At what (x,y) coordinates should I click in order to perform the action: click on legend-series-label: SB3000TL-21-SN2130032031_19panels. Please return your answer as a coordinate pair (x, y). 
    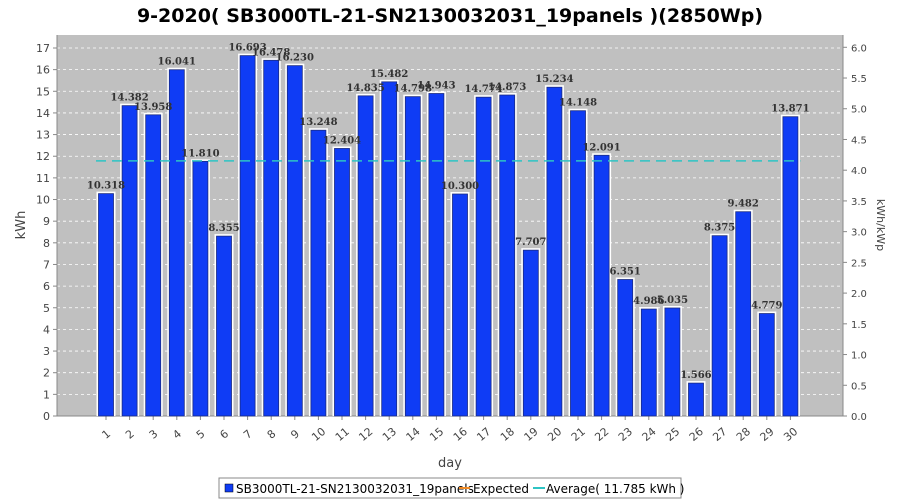
    Looking at the image, I should click on (355, 489).